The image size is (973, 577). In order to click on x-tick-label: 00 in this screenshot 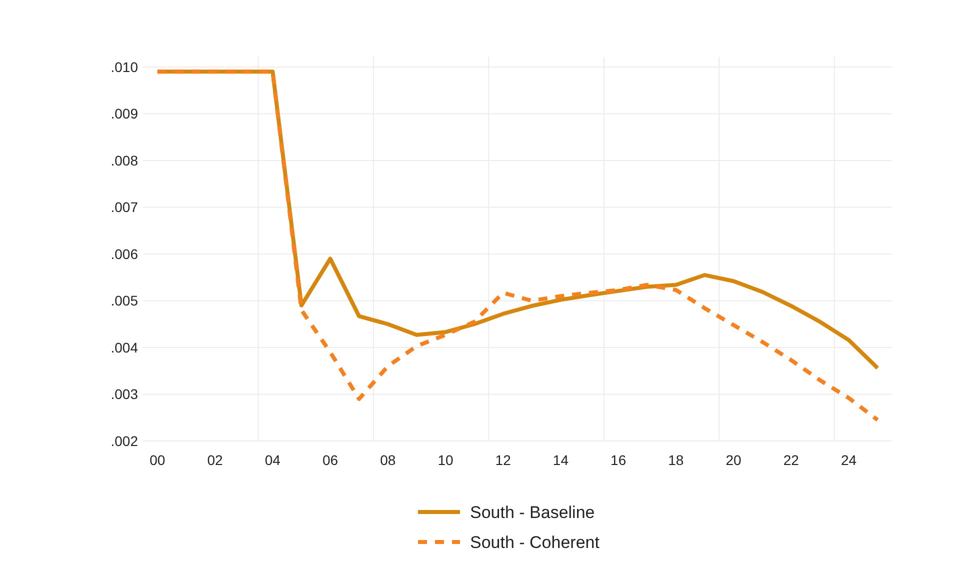, I will do `click(158, 460)`.